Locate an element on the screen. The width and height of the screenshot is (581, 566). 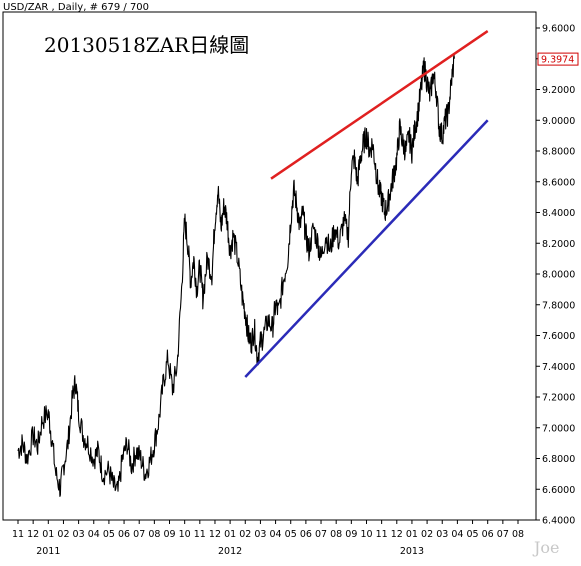
y-tick-label: 7.8000 is located at coordinates (558, 305).